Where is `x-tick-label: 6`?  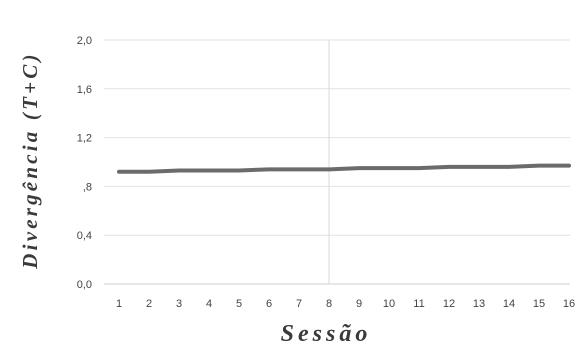
x-tick-label: 6 is located at coordinates (269, 304).